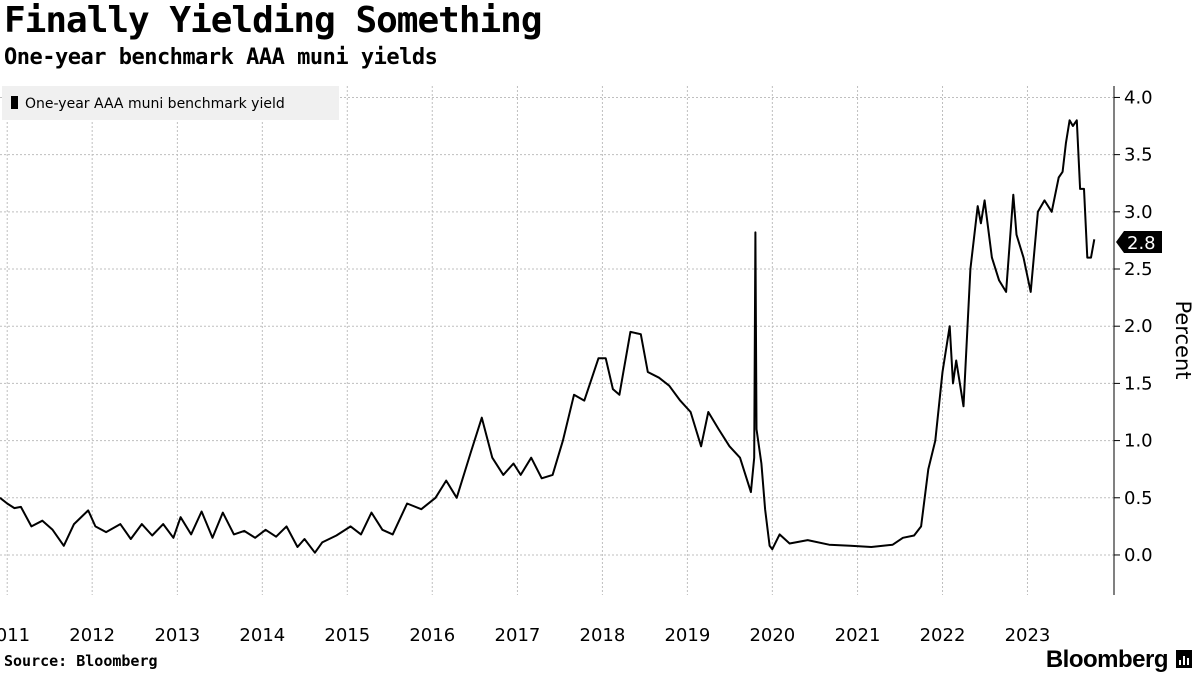  Describe the element at coordinates (772, 635) in the screenshot. I see `x-tick-label: 2020` at that location.